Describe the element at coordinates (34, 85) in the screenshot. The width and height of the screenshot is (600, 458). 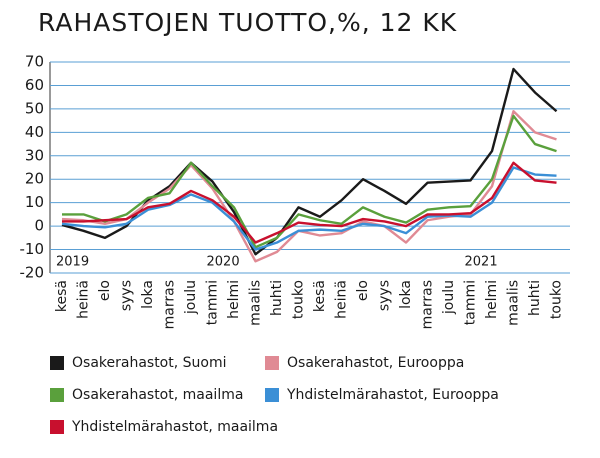
I see `y-tick-label: 60` at that location.